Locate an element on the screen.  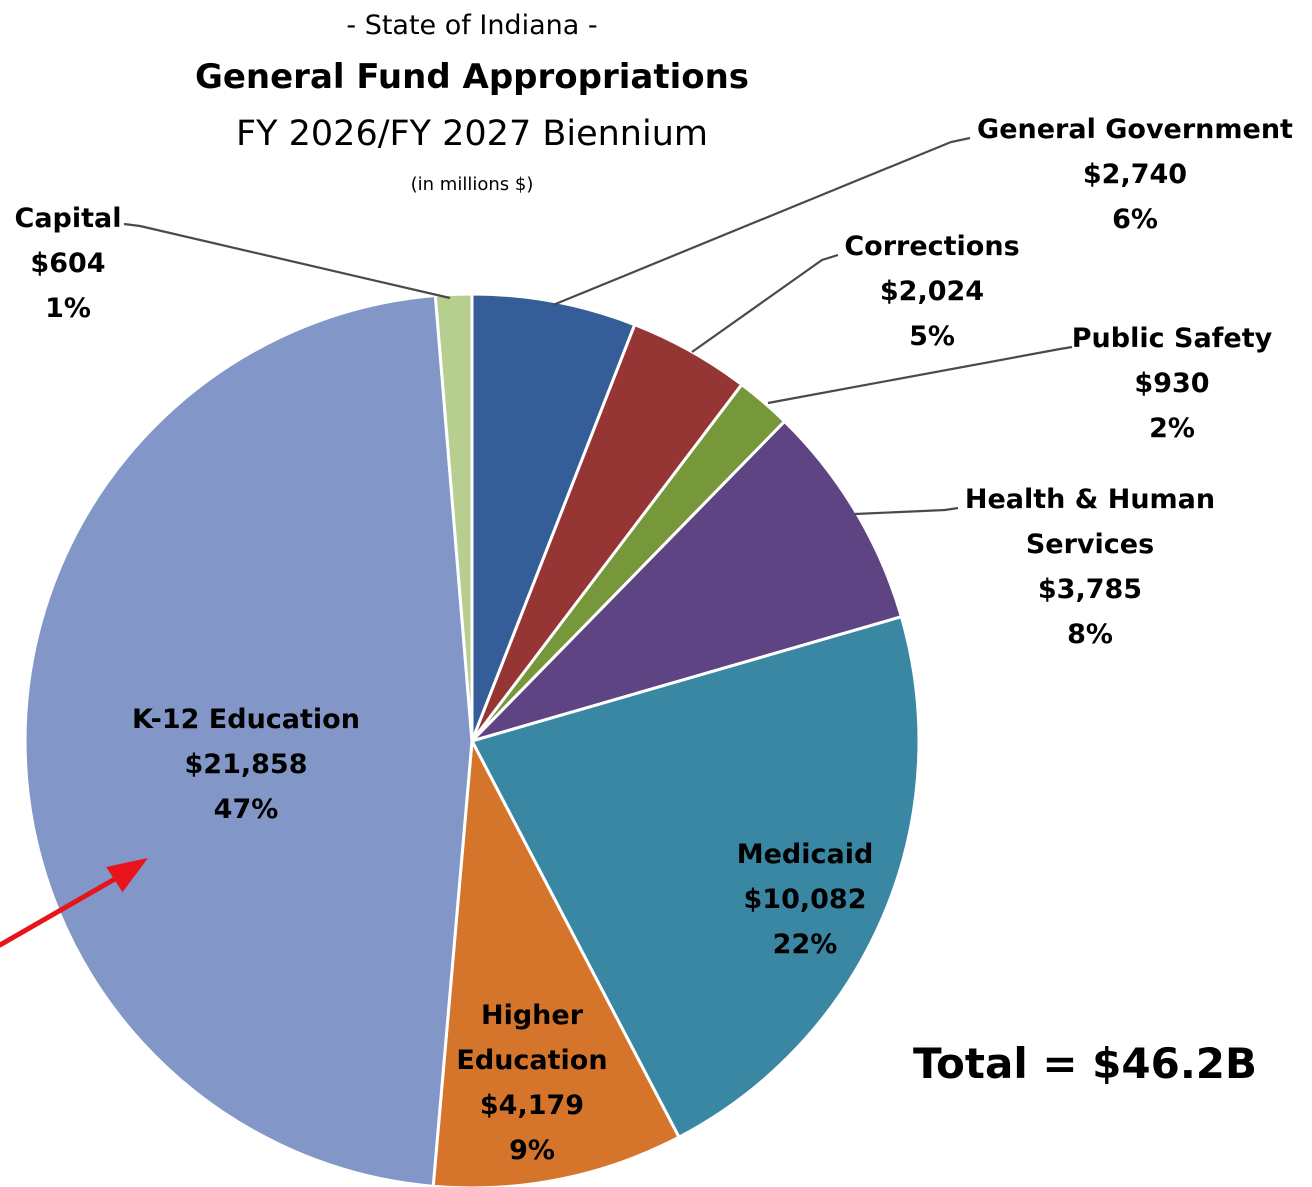
slice-label-medicaid: Medicaid $10,082 22% is located at coordinates (805, 899).